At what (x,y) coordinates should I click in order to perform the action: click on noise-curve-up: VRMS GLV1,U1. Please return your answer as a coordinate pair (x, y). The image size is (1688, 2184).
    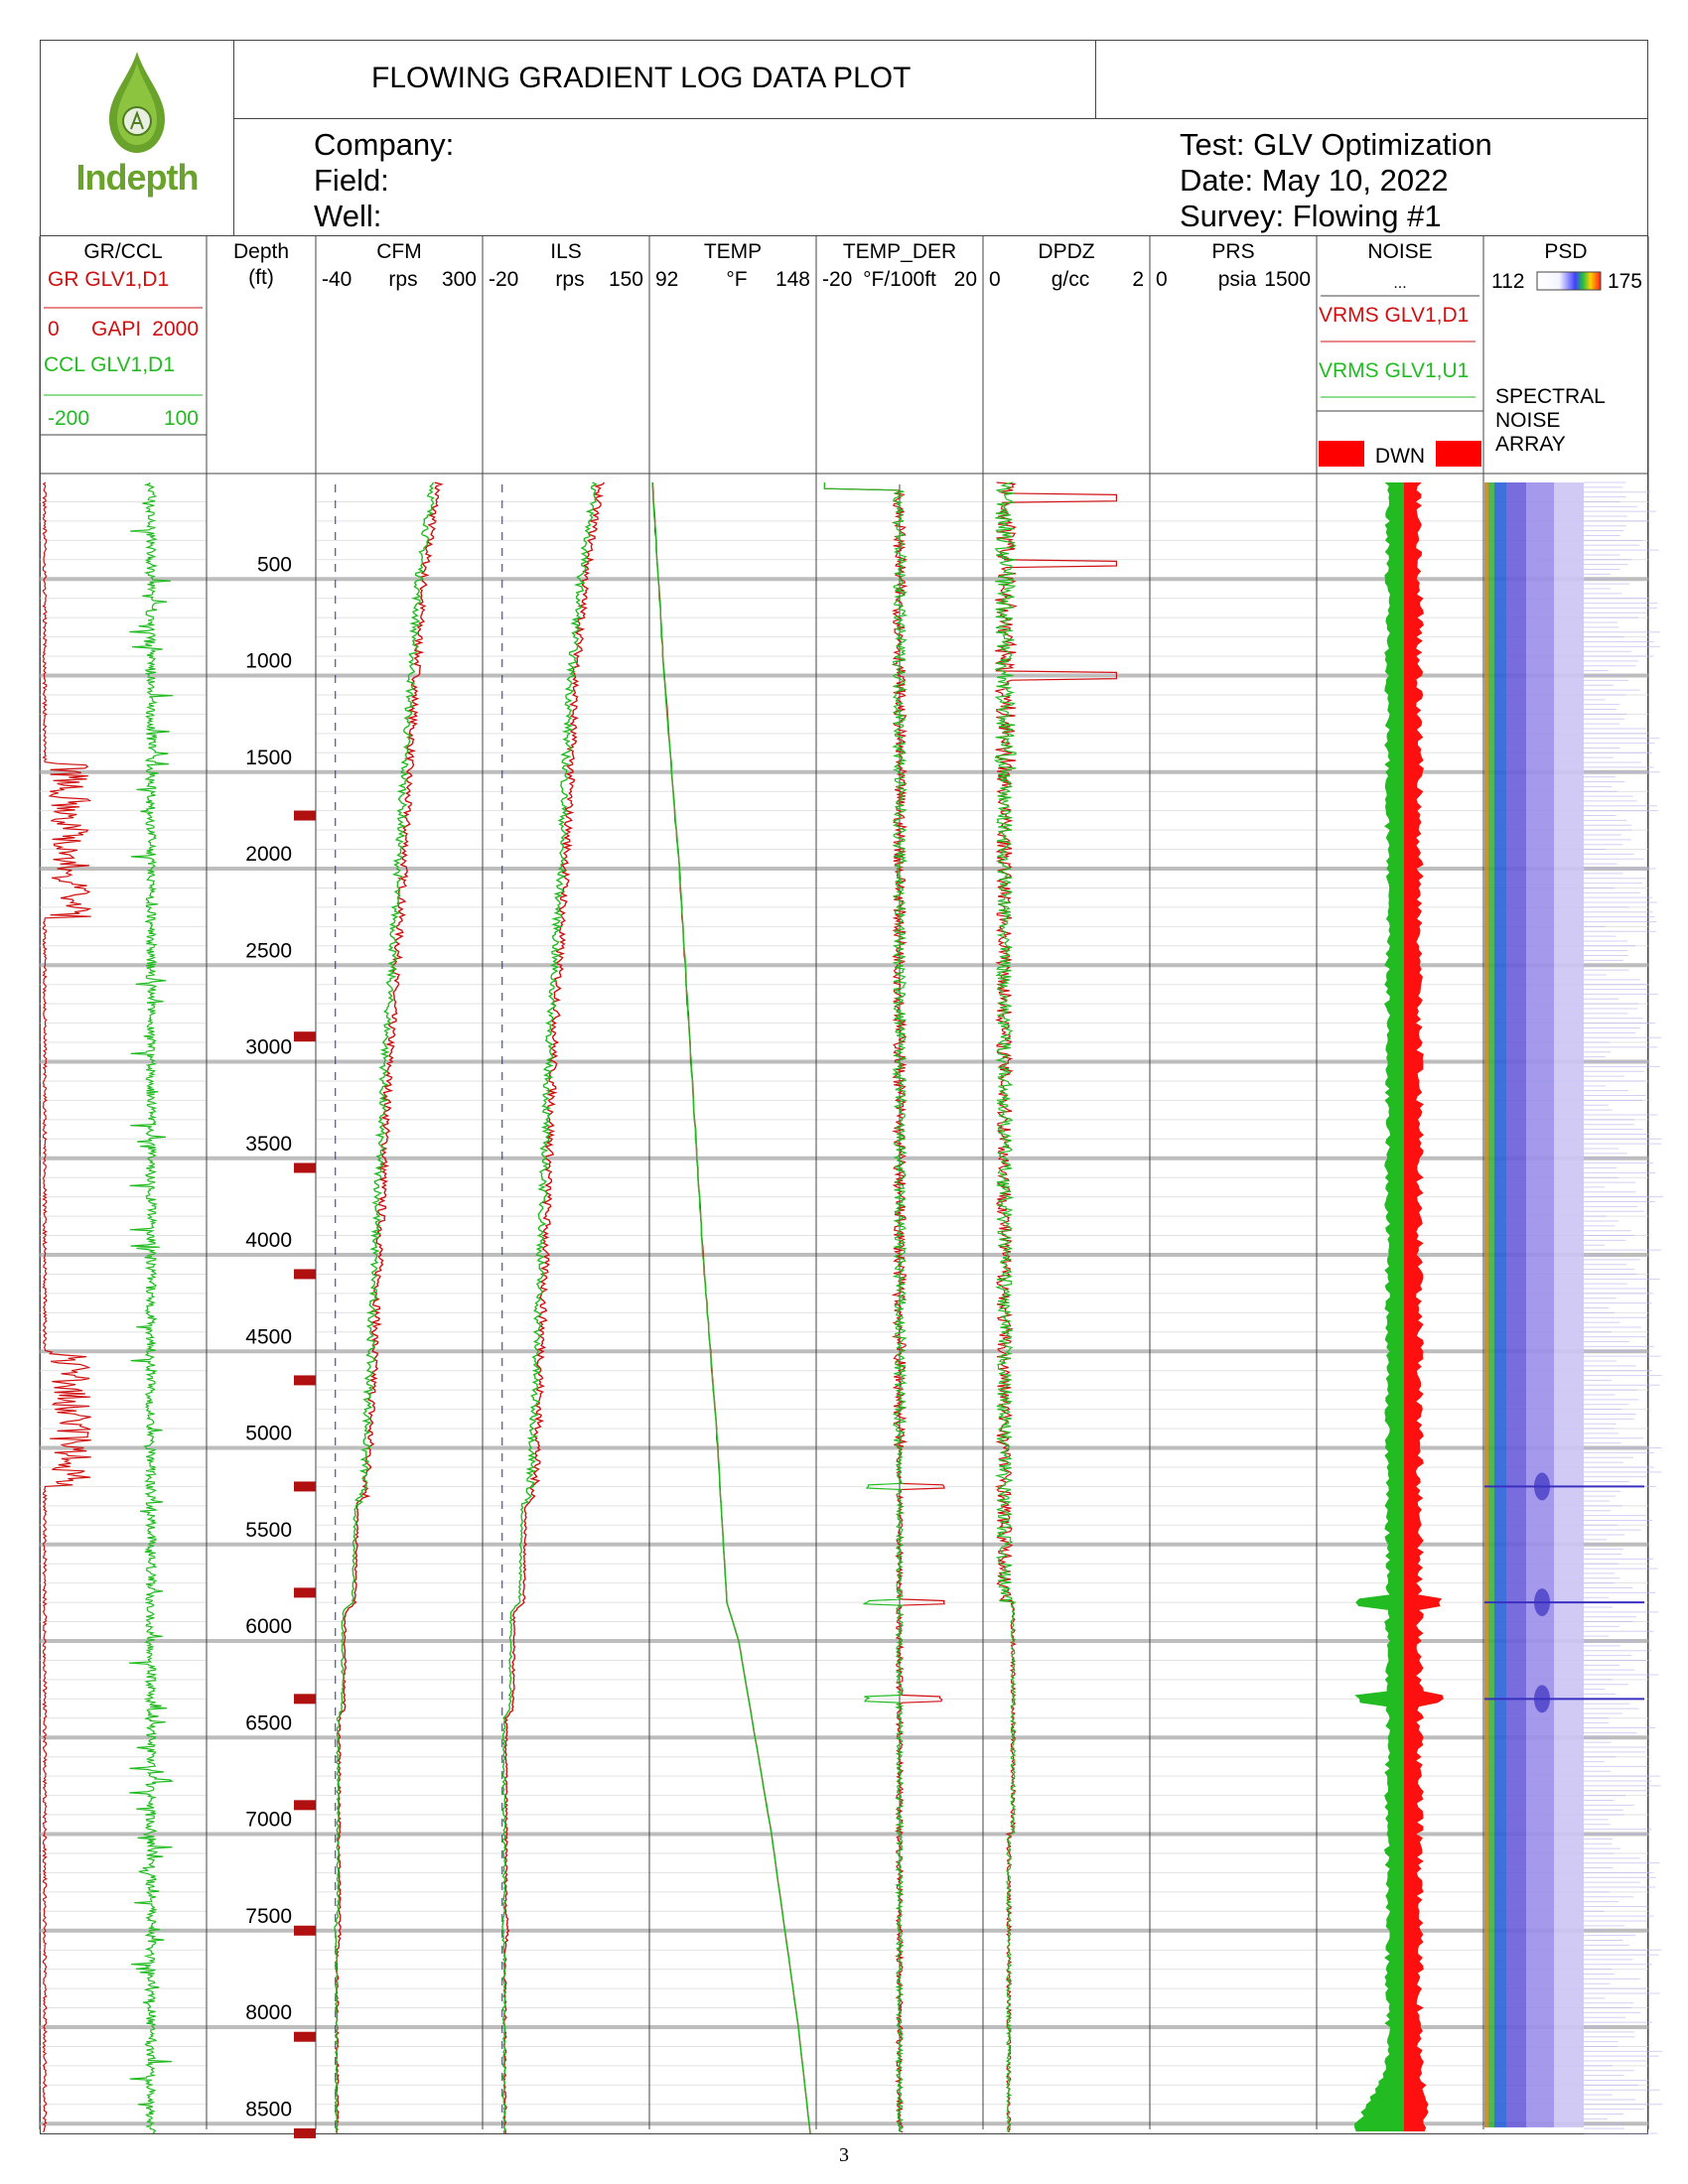
    Looking at the image, I should click on (1394, 370).